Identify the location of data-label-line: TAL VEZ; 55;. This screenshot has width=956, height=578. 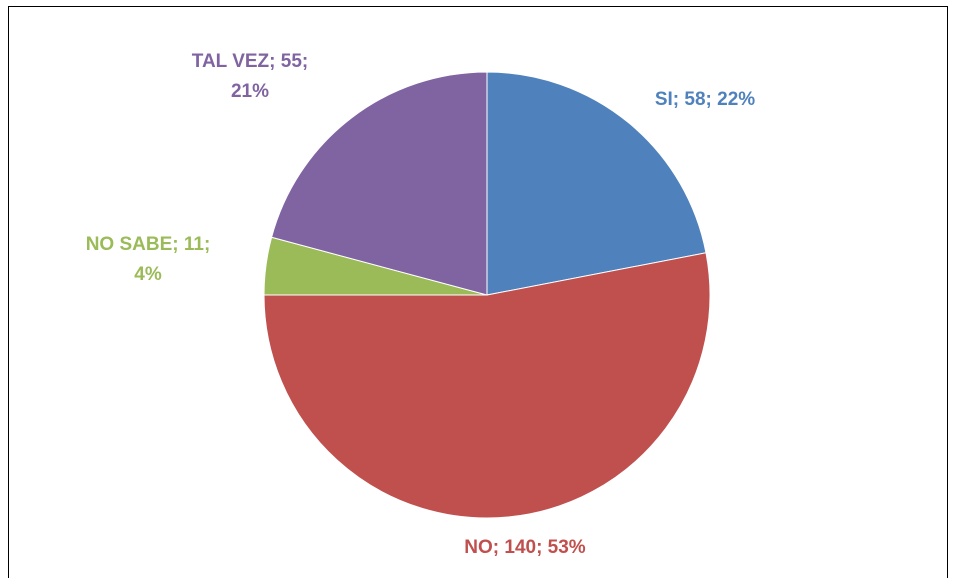
(250, 61).